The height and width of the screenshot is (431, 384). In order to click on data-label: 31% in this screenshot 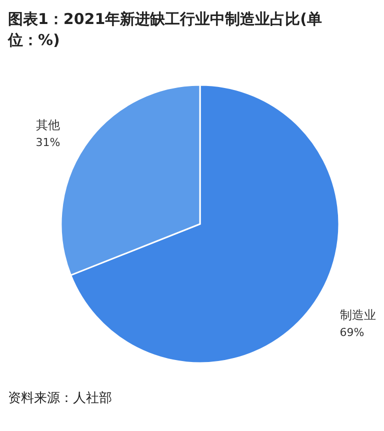, I will do `click(48, 143)`.